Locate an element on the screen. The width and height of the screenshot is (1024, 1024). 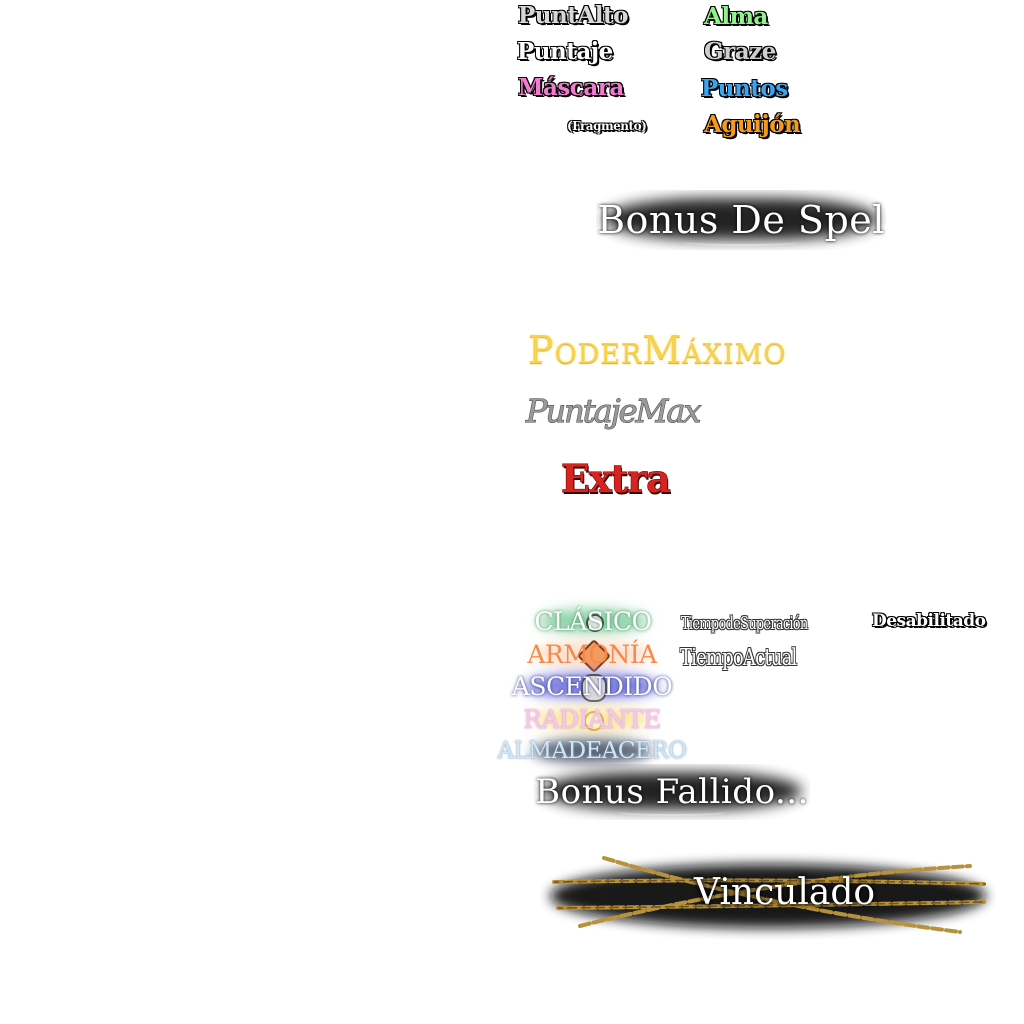
label-tiempo-actual: TiempoActual is located at coordinates (739, 658).